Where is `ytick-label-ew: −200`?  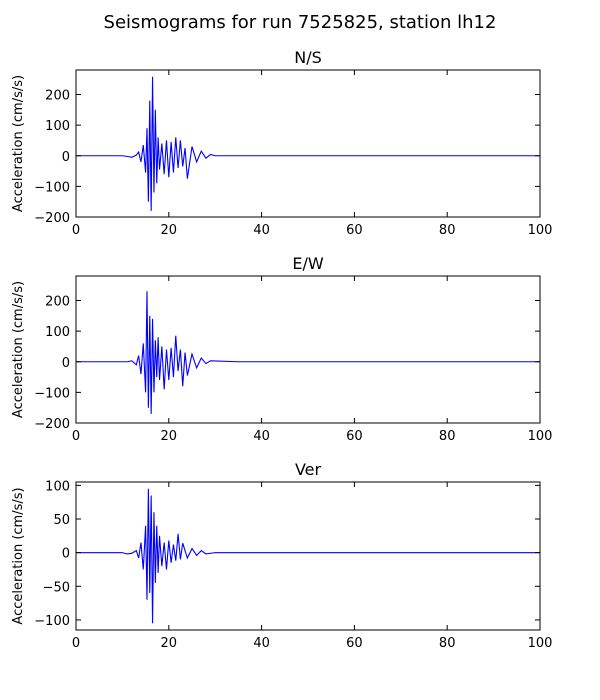
ytick-label-ew: −200 is located at coordinates (52, 424).